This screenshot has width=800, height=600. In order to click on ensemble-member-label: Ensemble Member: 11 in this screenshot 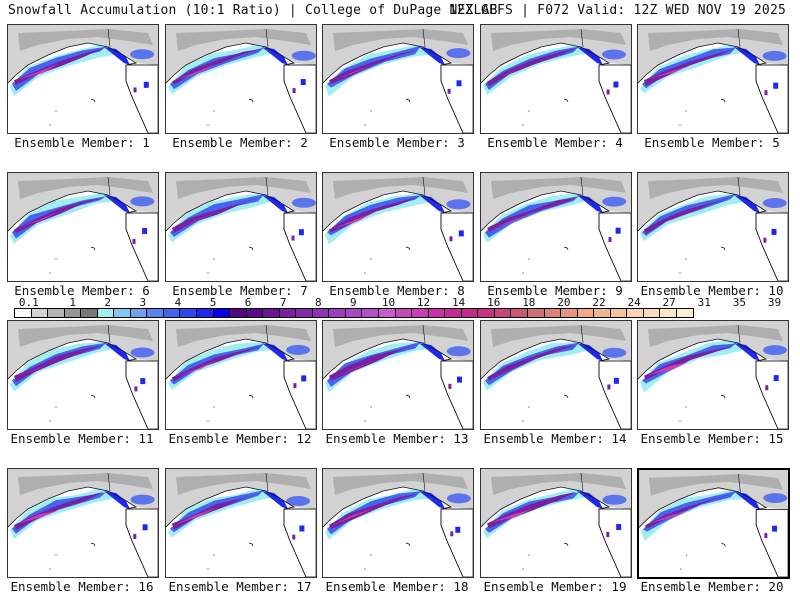, I will do `click(82, 438)`.